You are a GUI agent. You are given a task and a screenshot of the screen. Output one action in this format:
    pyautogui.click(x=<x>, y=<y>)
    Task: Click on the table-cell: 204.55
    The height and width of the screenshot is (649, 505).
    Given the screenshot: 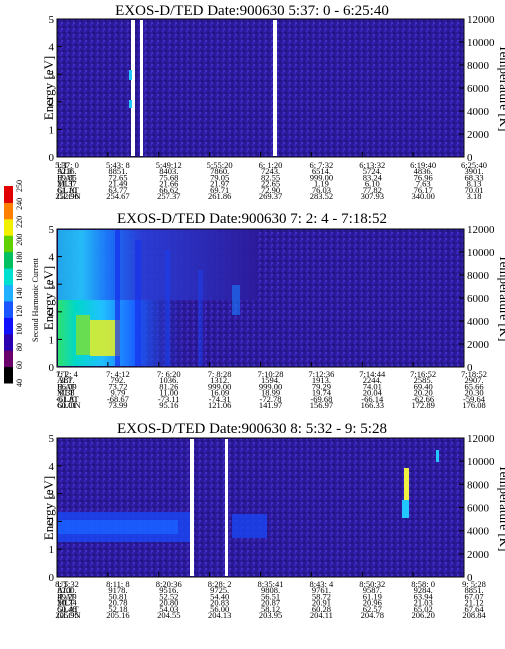 What is the action you would take?
    pyautogui.click(x=168, y=615)
    